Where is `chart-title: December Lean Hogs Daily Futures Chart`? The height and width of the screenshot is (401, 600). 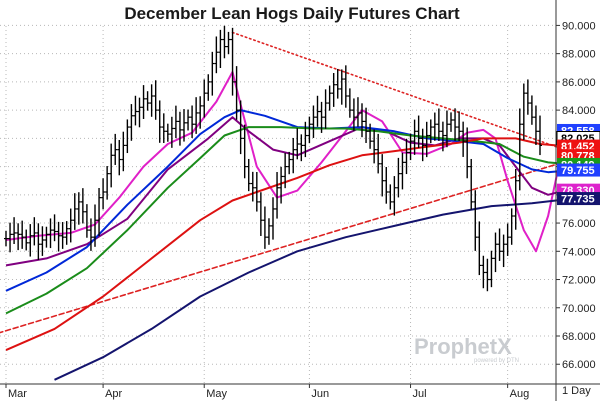 chart-title: December Lean Hogs Daily Futures Chart is located at coordinates (292, 13).